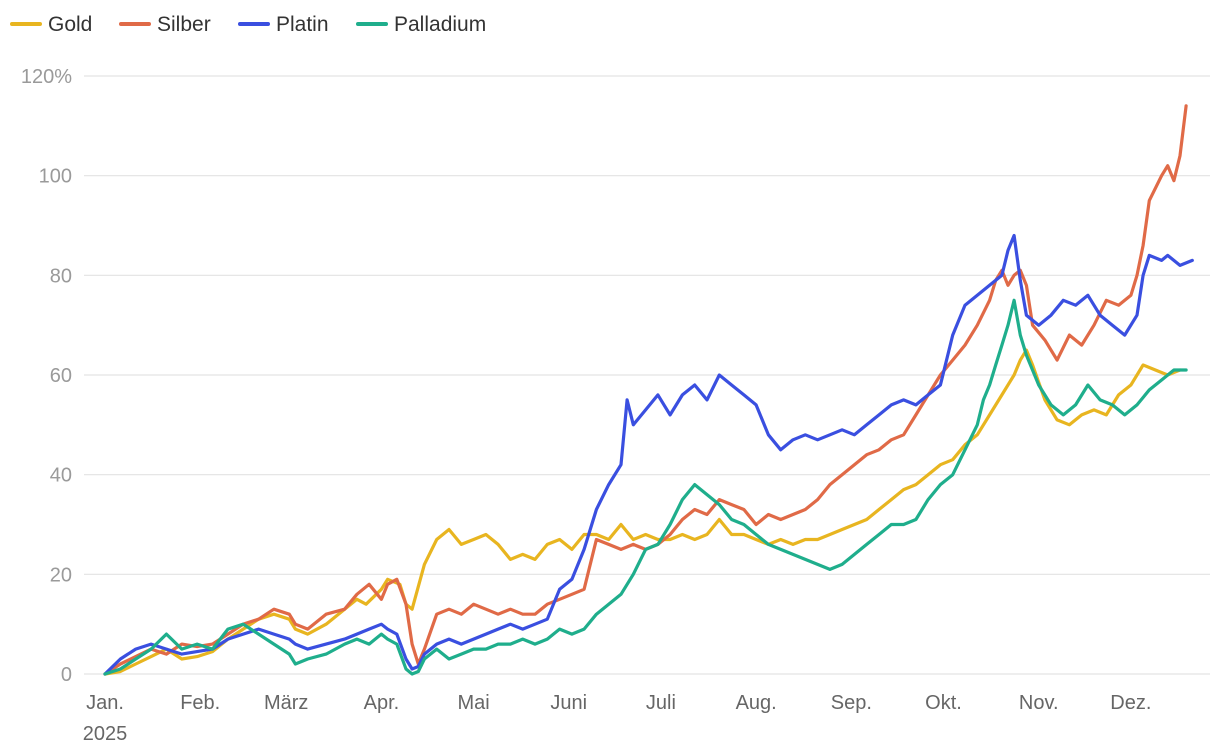 The height and width of the screenshot is (752, 1220). Describe the element at coordinates (756, 703) in the screenshot. I see `x-tick-label: Aug.` at that location.